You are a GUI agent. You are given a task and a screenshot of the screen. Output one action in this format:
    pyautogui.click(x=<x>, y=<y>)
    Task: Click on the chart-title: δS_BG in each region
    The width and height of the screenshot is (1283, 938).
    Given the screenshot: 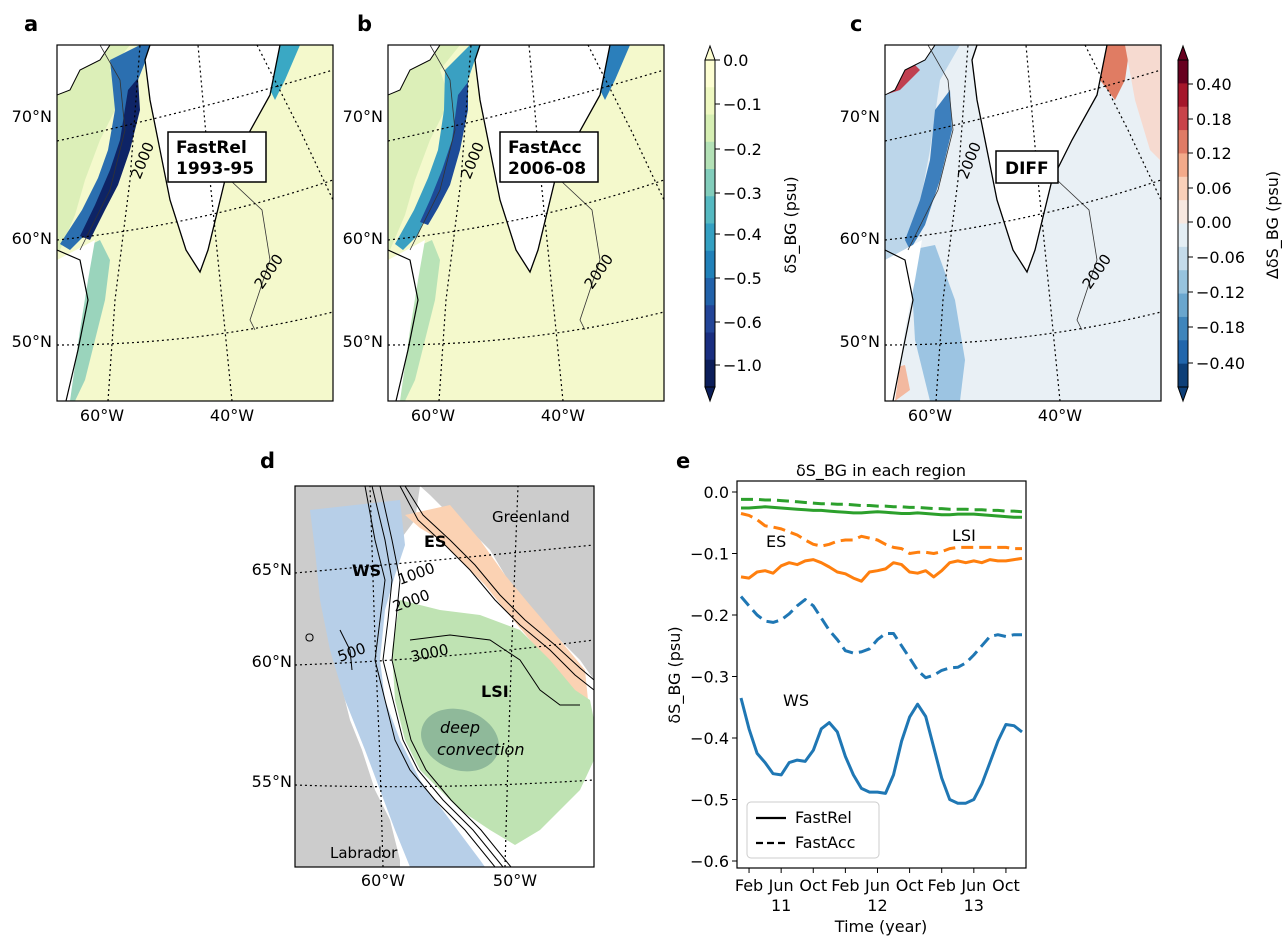 What is the action you would take?
    pyautogui.click(x=881, y=471)
    